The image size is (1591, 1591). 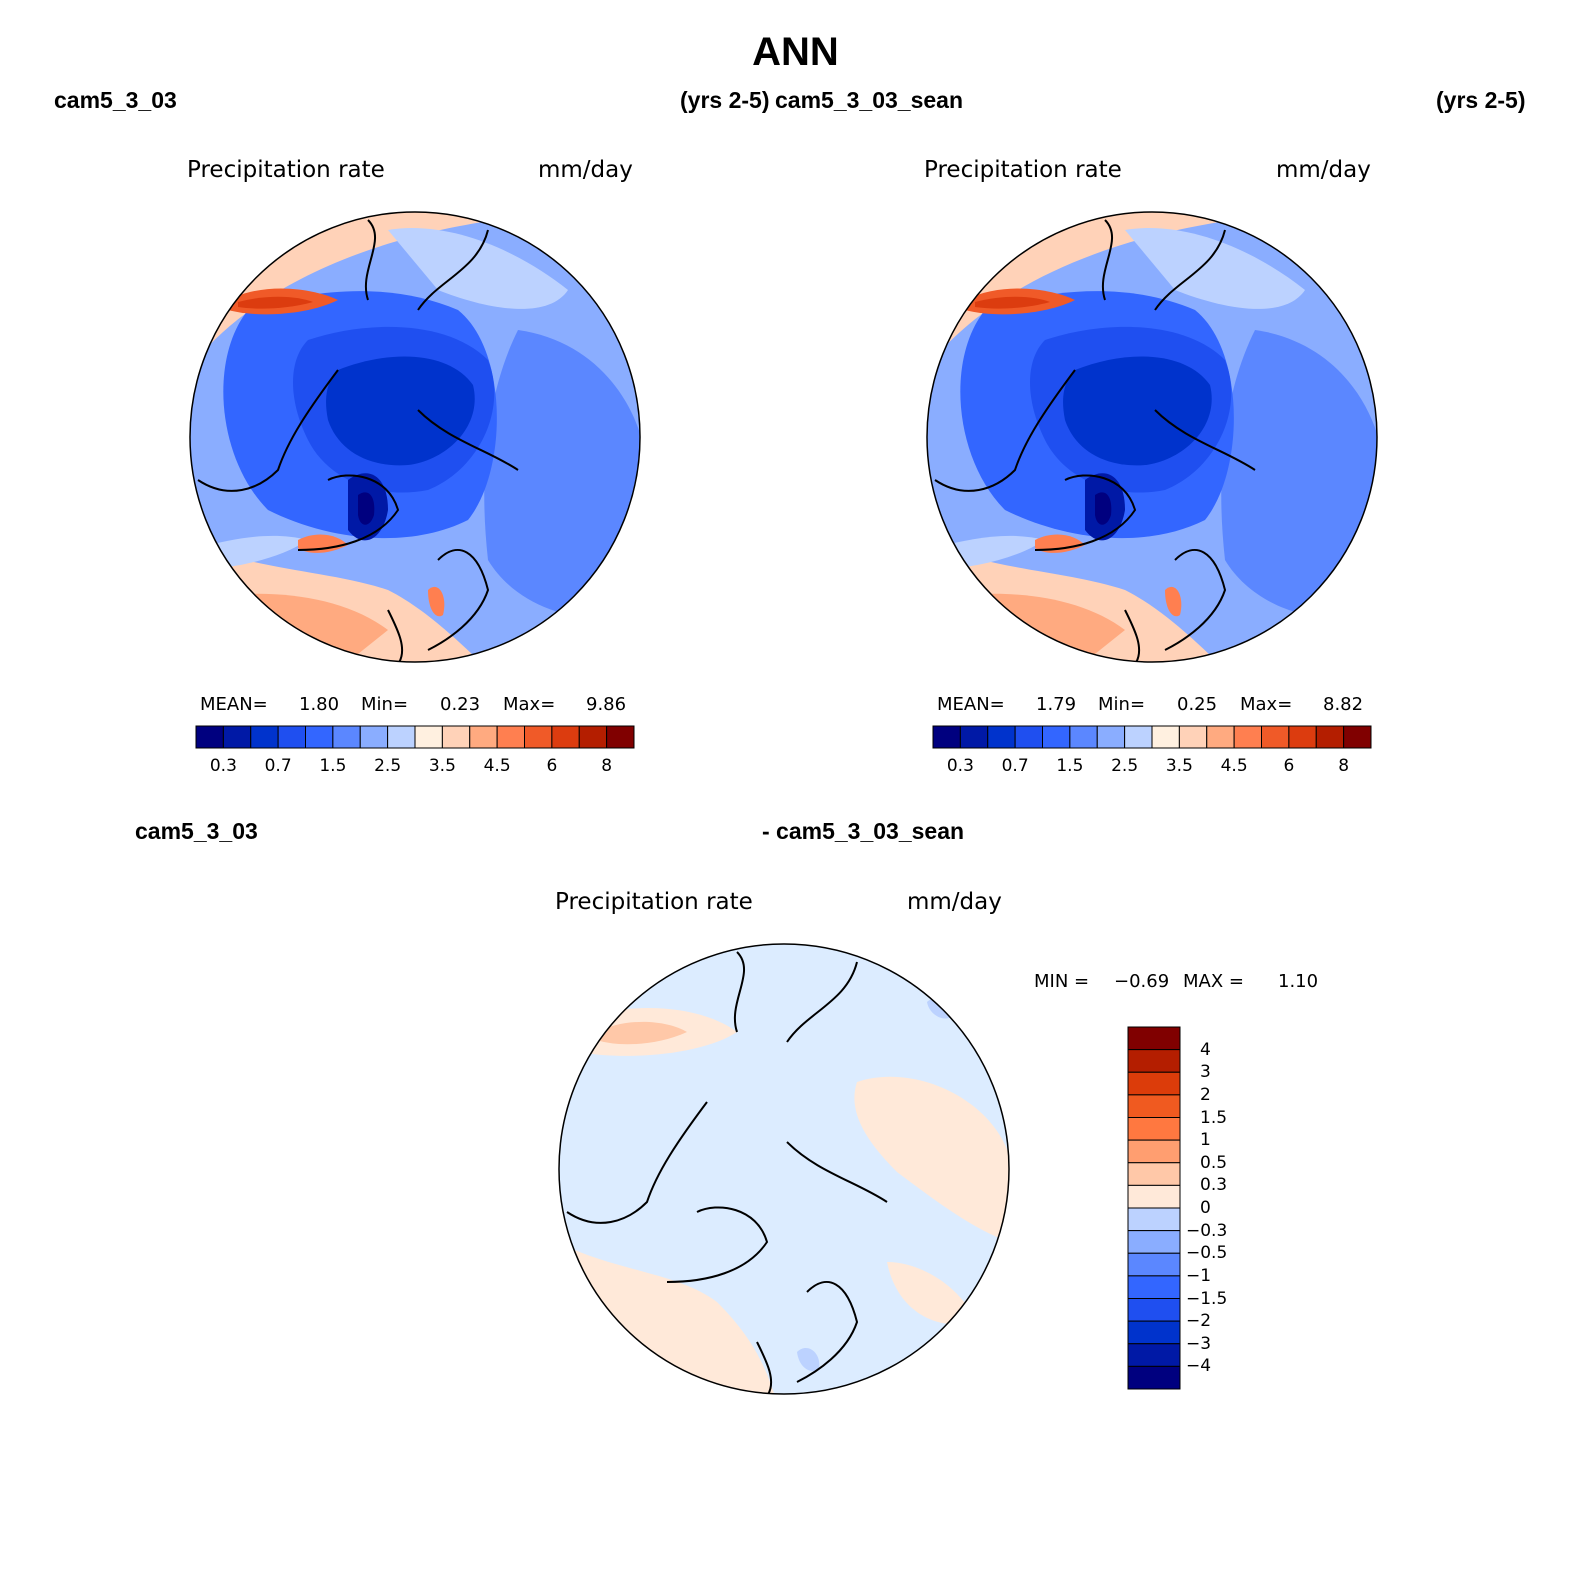 I want to click on right-variable-label: Precipitation rate, so click(x=1023, y=170).